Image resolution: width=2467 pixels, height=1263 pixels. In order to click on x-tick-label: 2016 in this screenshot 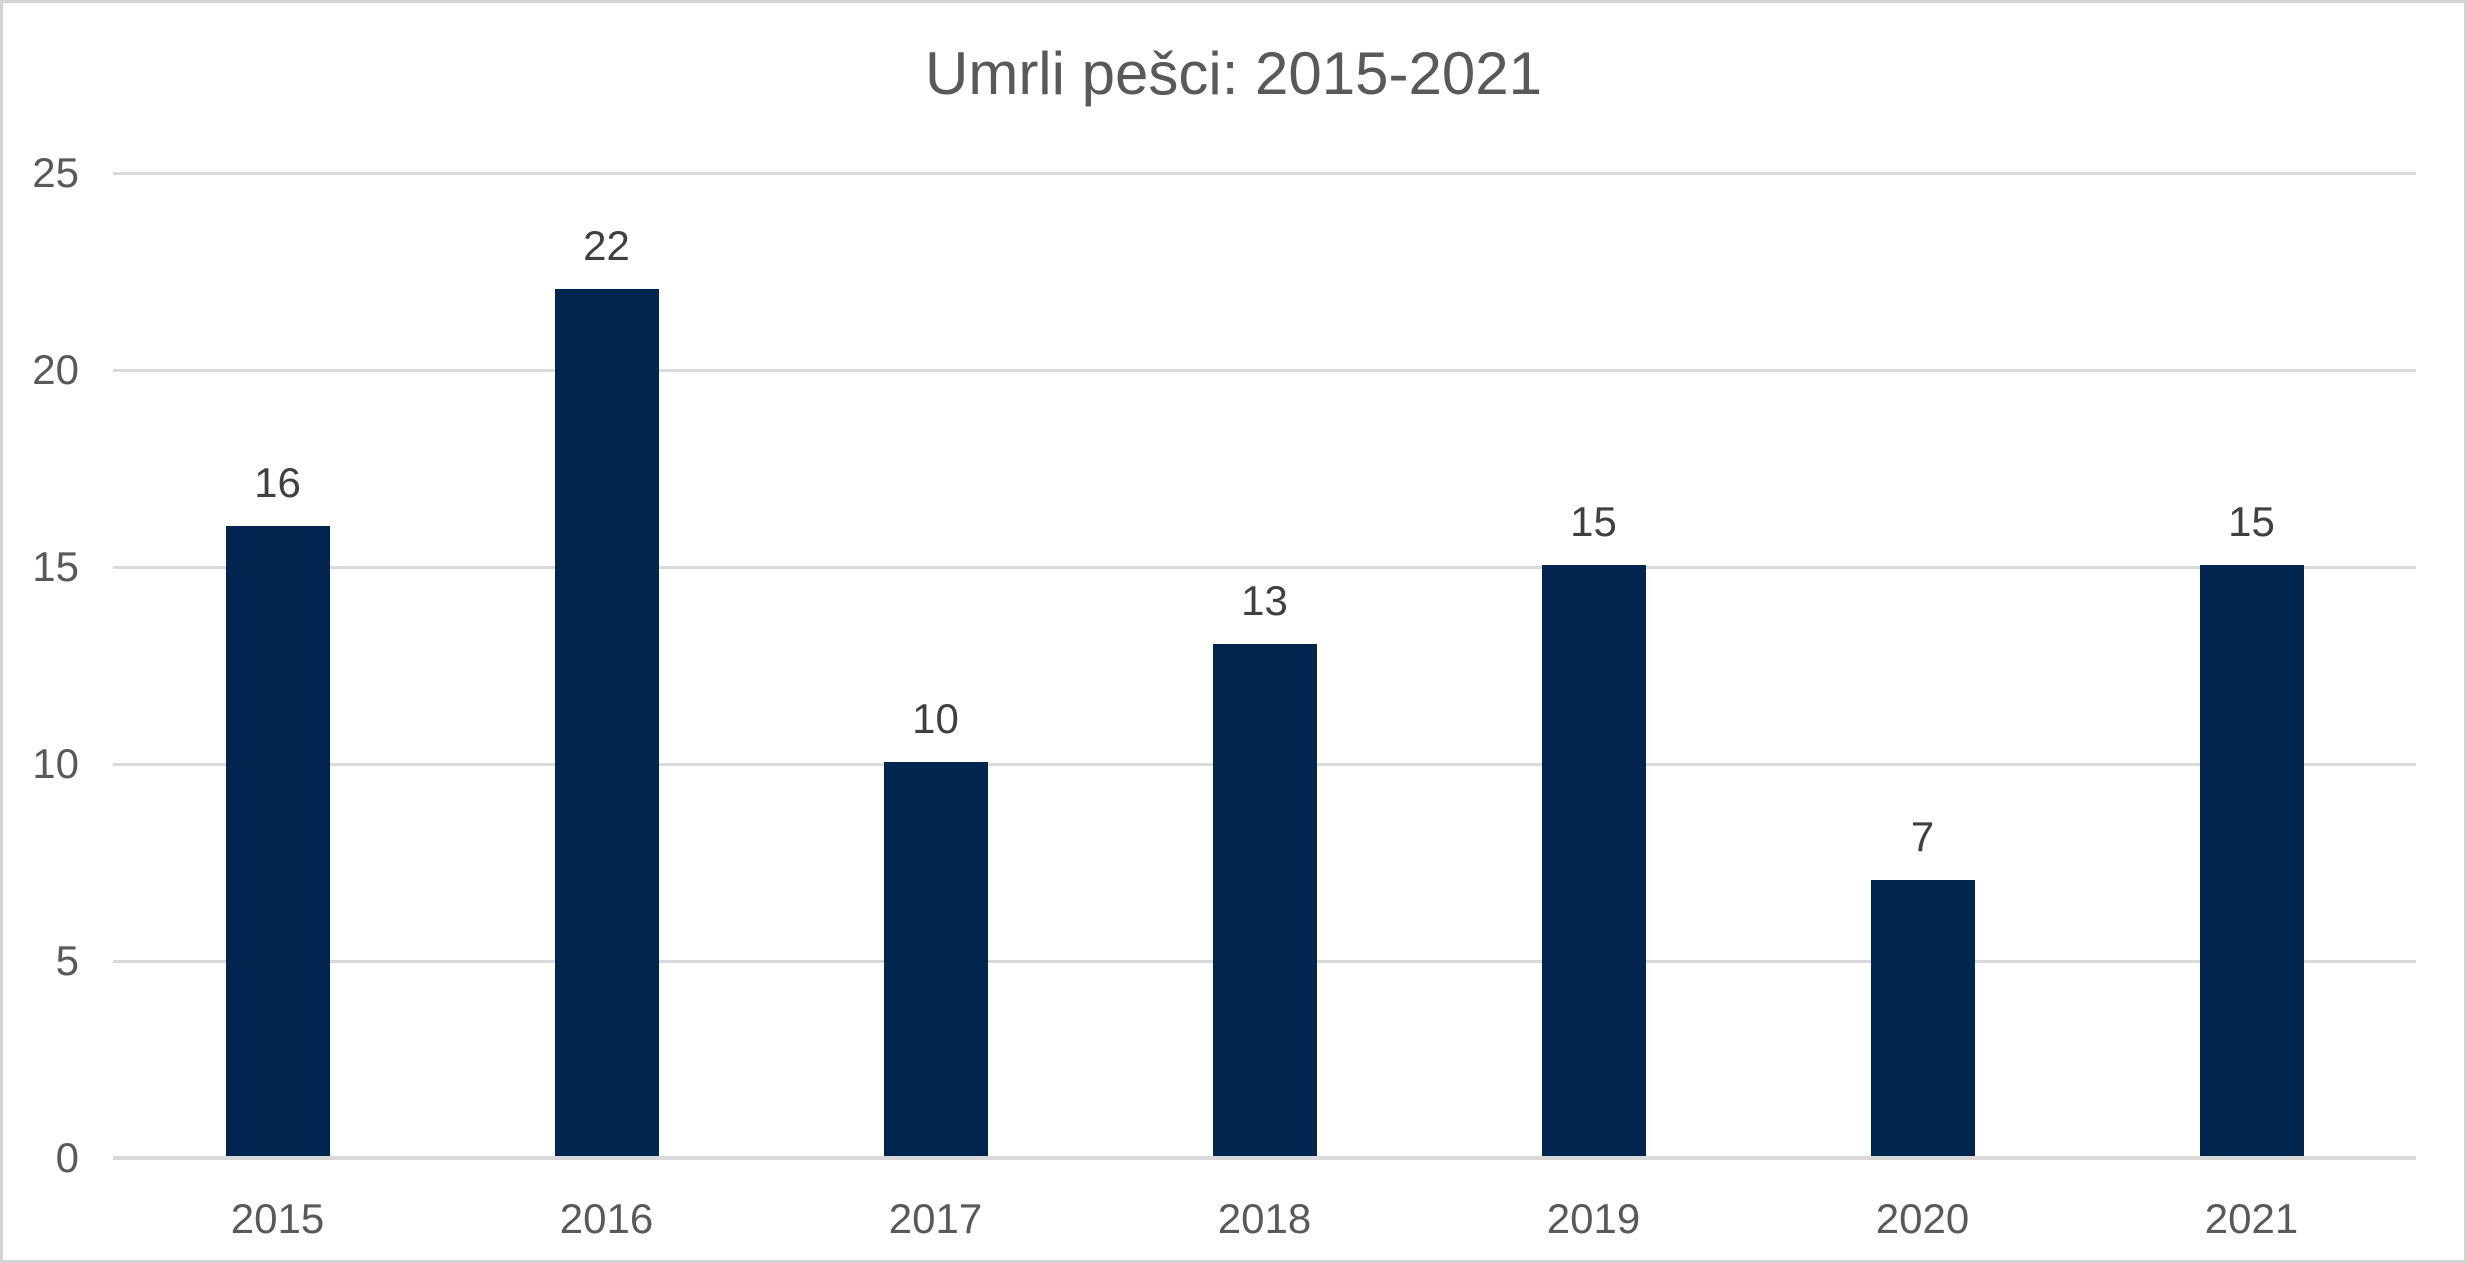, I will do `click(606, 1218)`.